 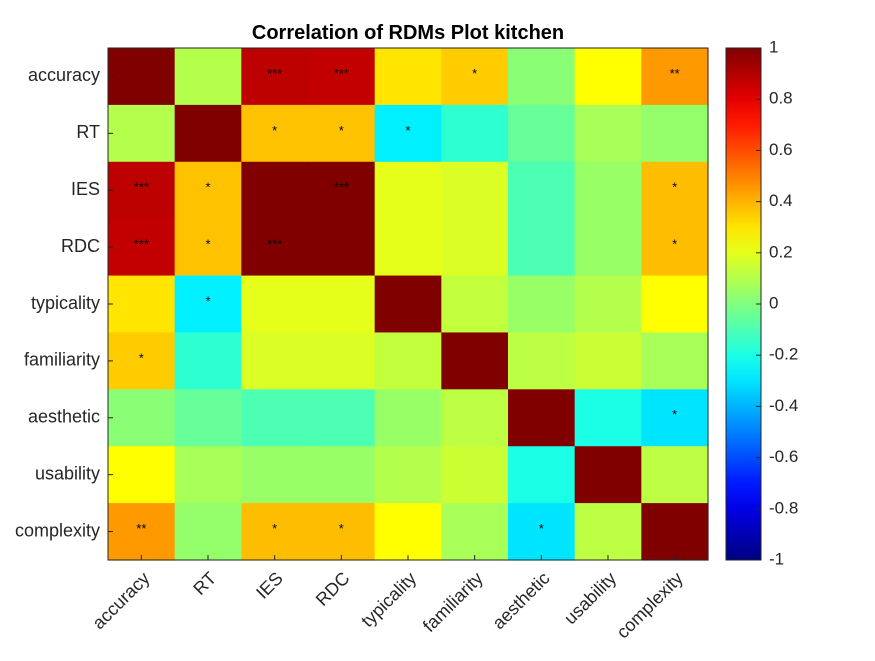 I want to click on significance-rdc-ies: ***, so click(x=274, y=244).